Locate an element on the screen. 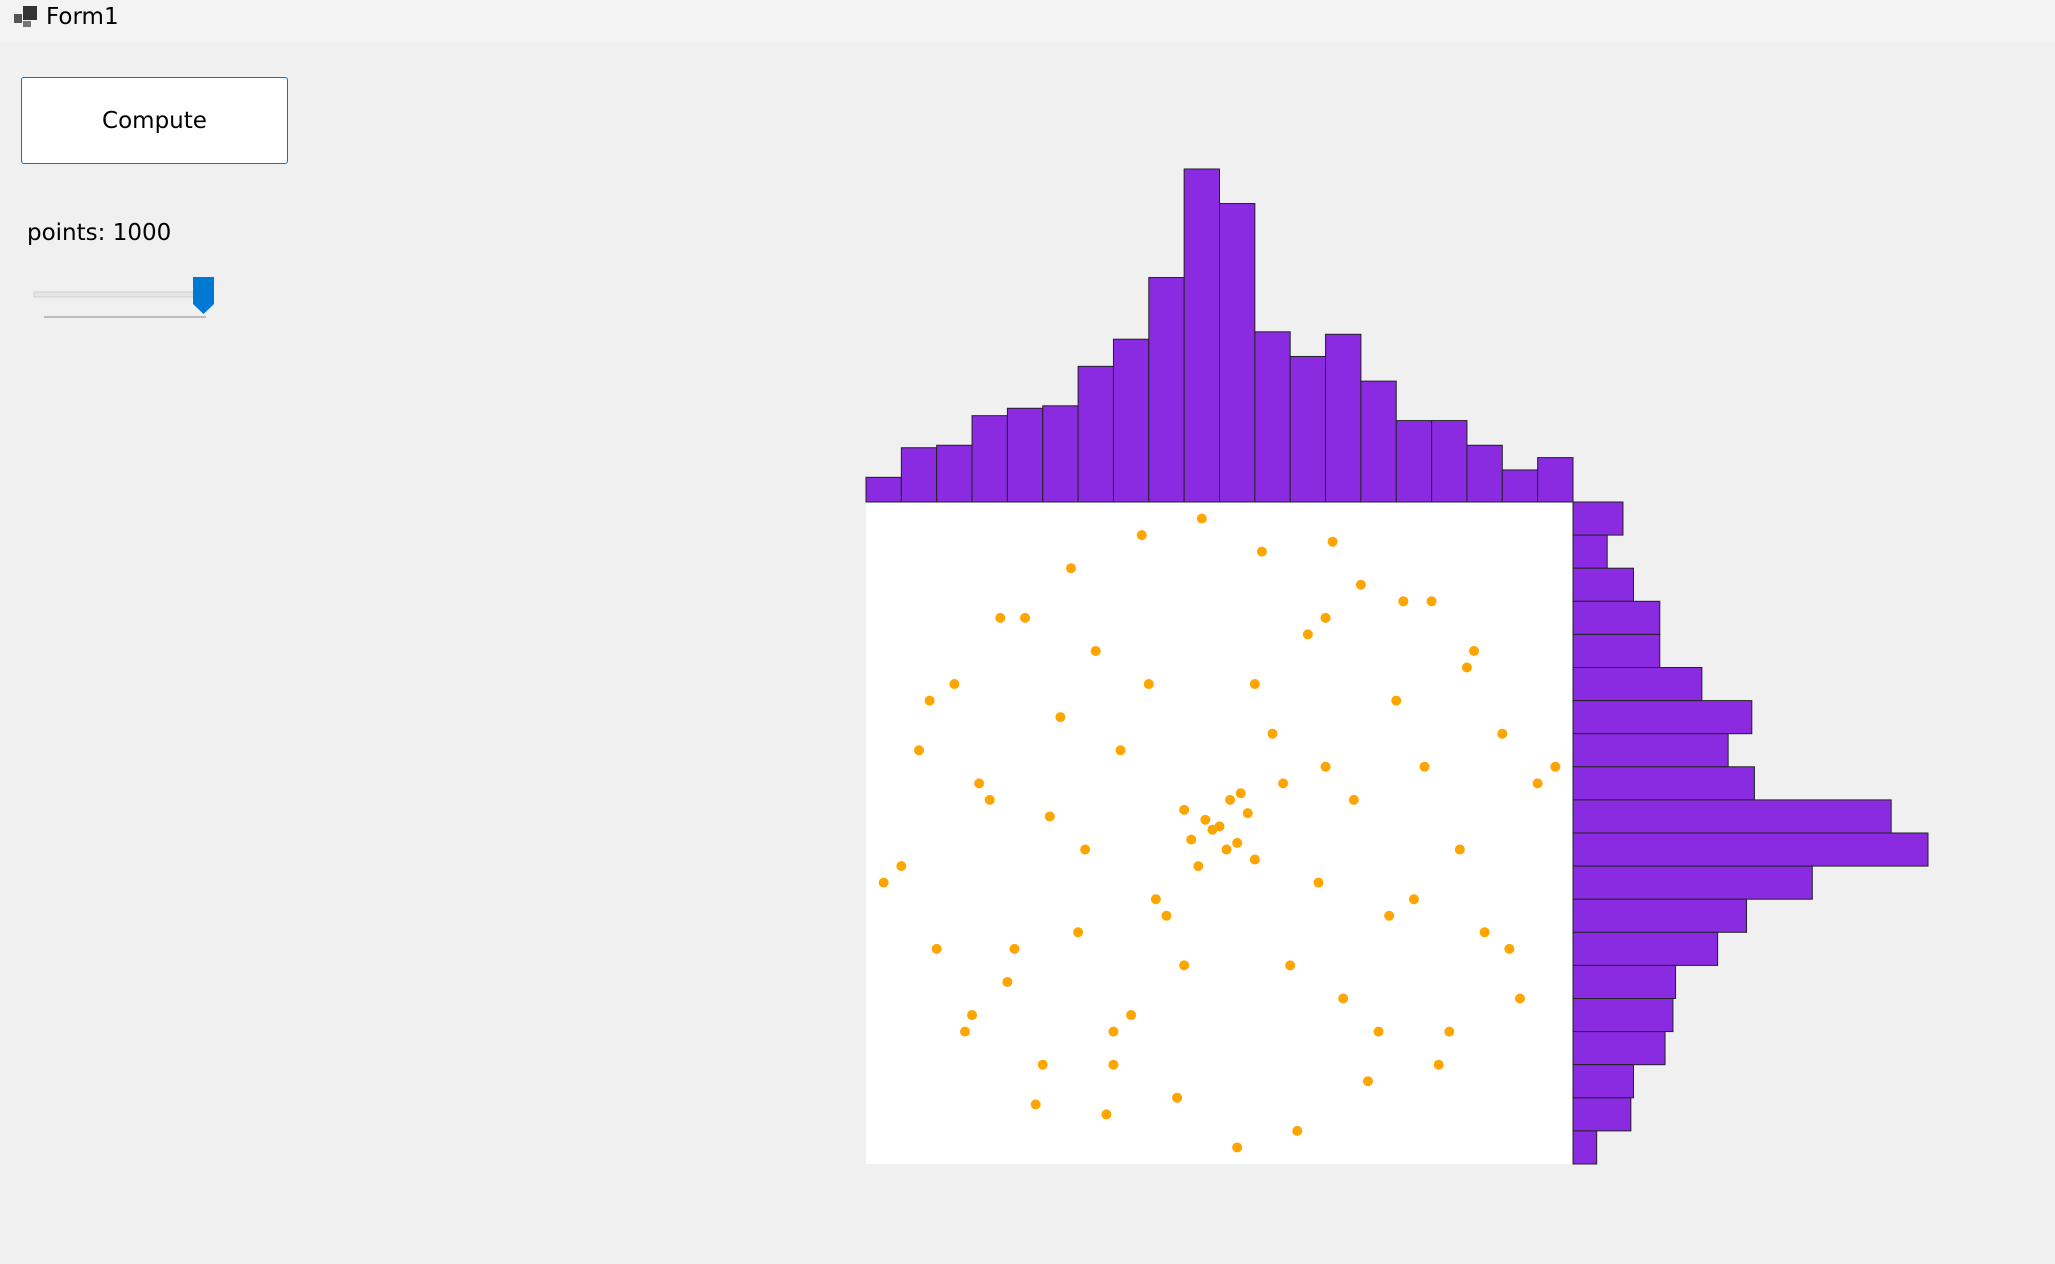  slider is located at coordinates (115, 165).